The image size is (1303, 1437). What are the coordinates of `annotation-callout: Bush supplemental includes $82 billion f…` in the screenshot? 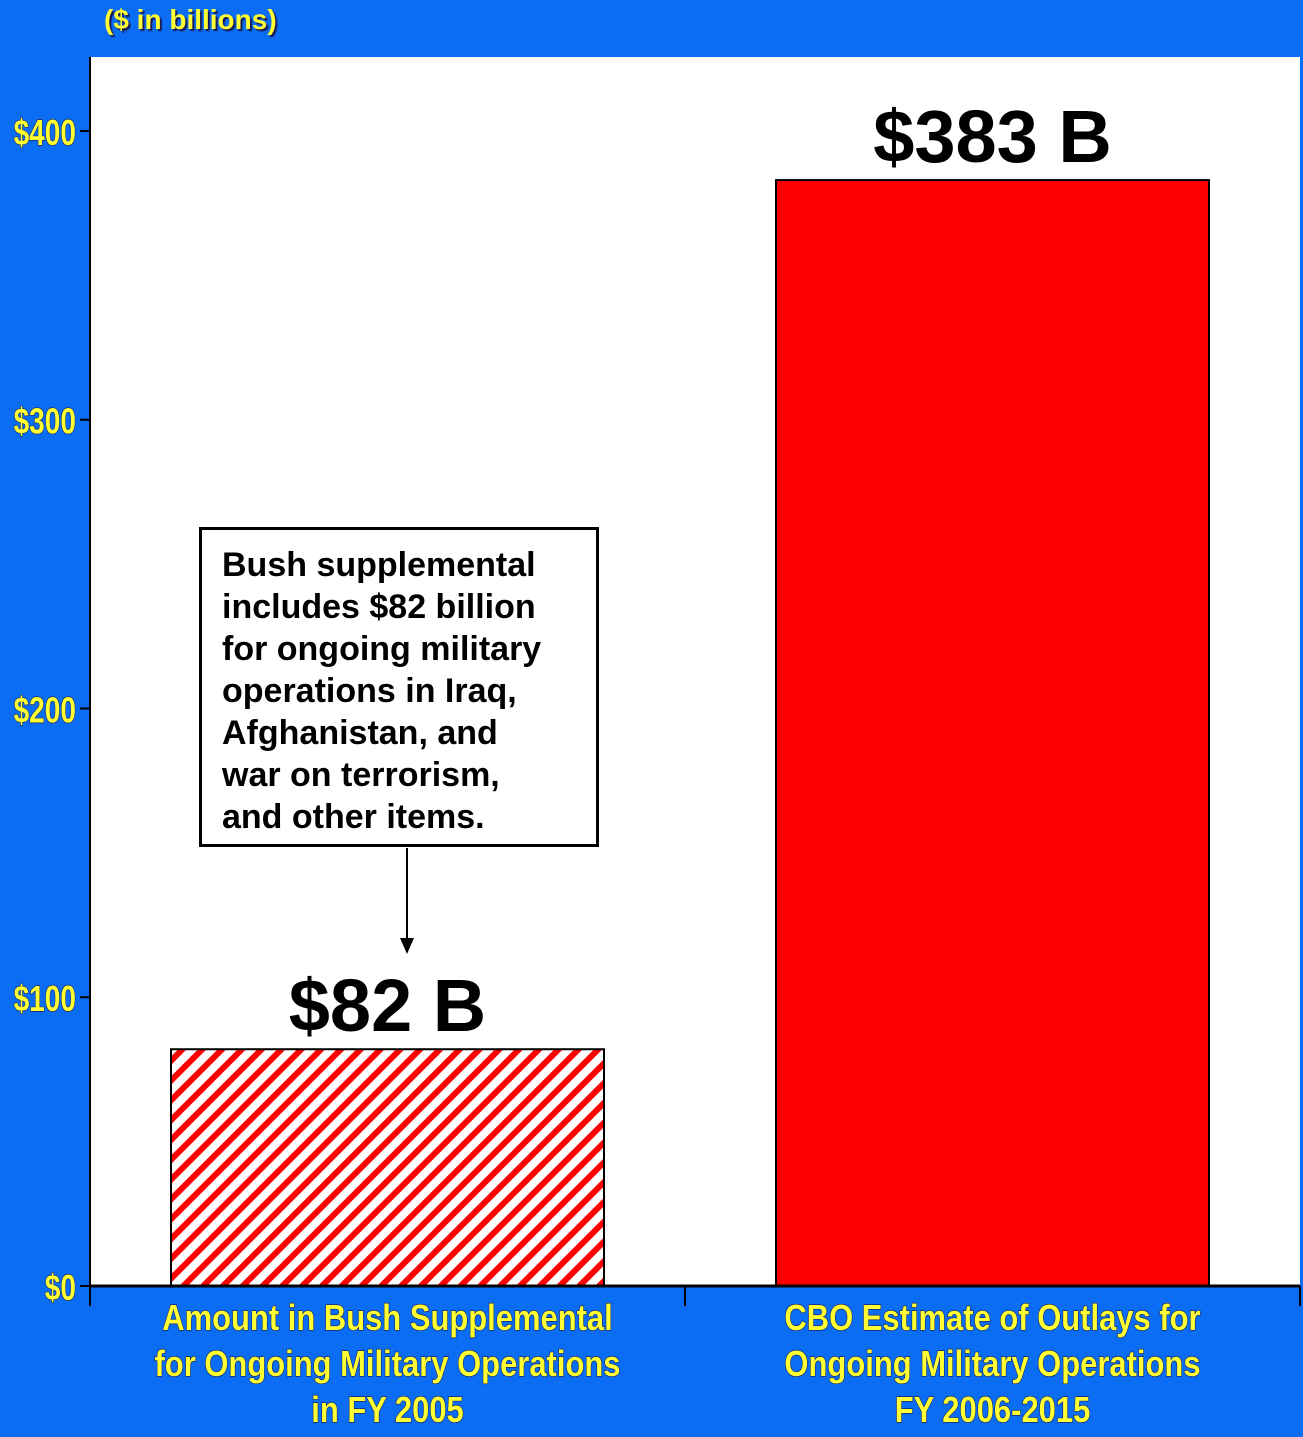 It's located at (399, 687).